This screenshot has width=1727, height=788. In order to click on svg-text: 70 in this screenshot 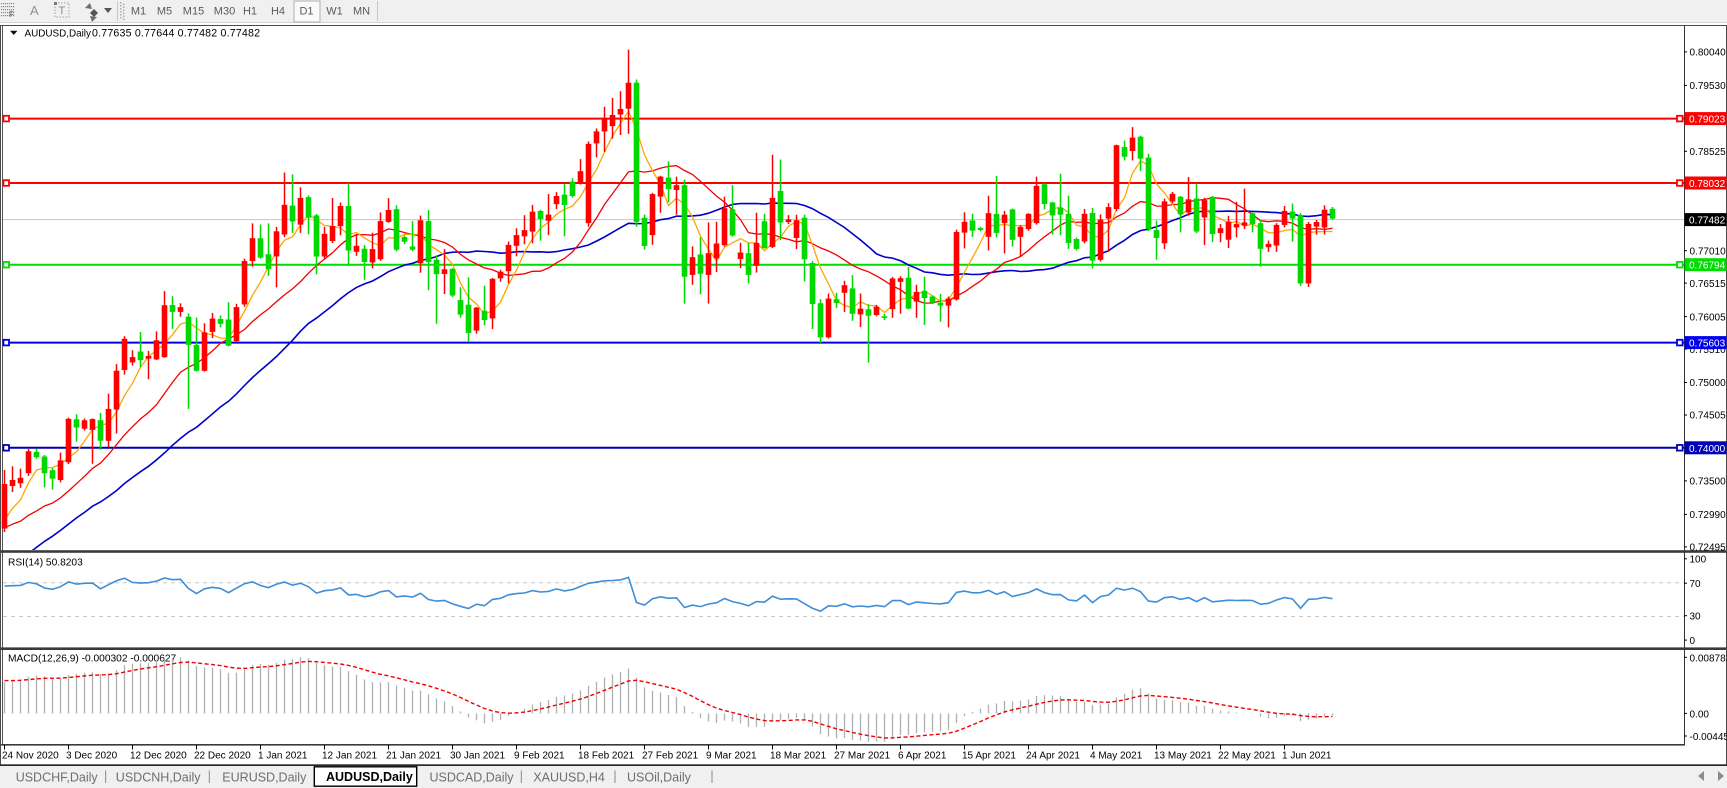, I will do `click(1696, 584)`.